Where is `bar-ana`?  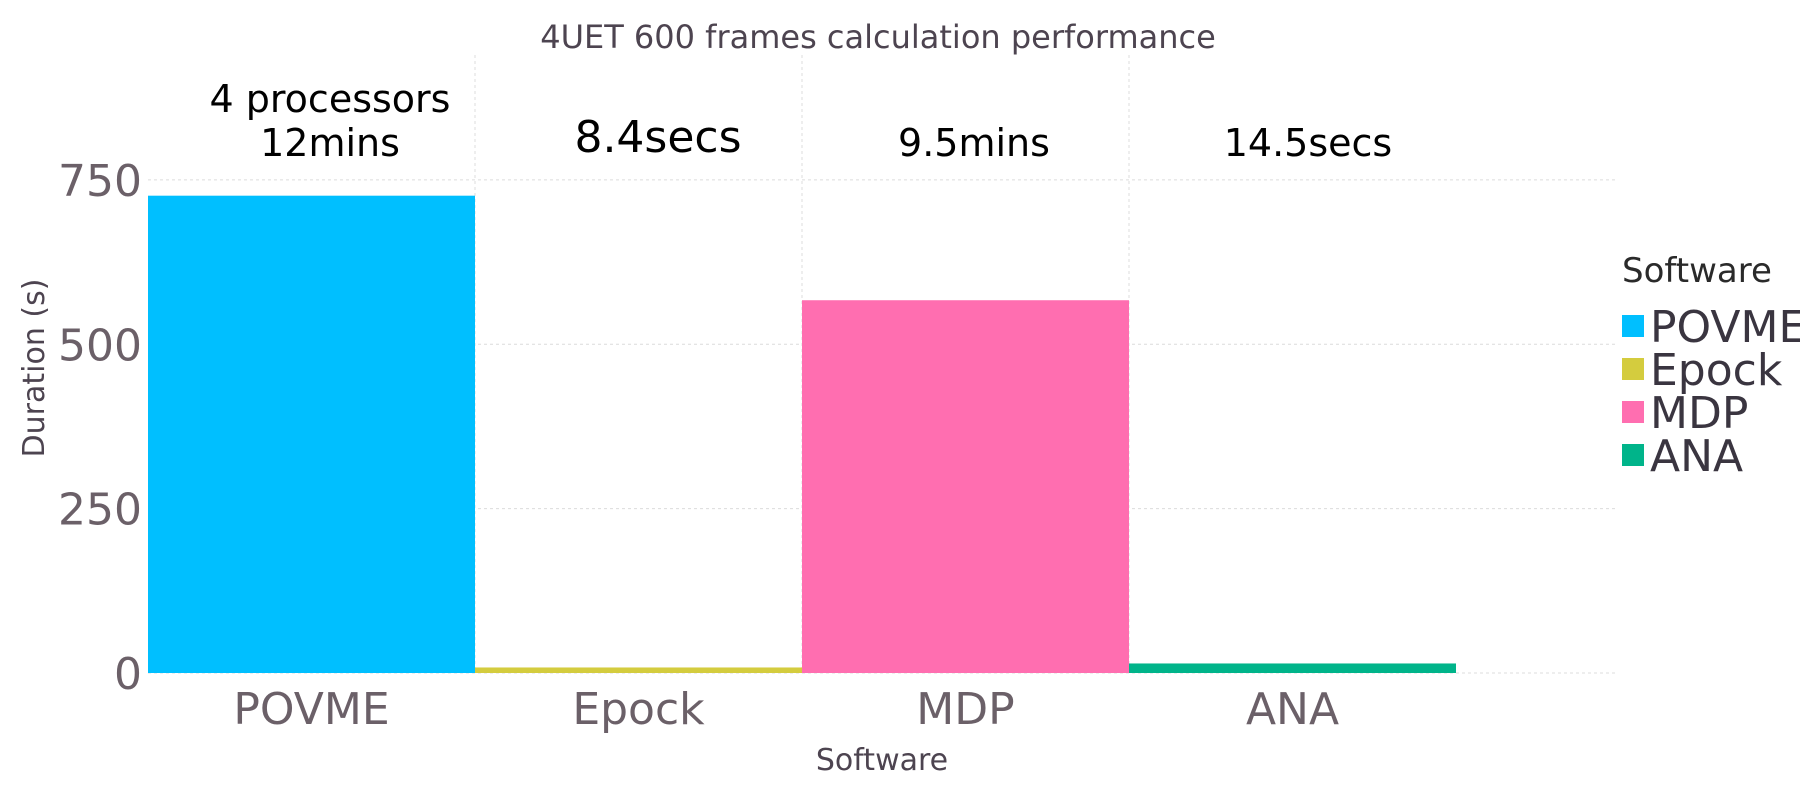 bar-ana is located at coordinates (1292, 668).